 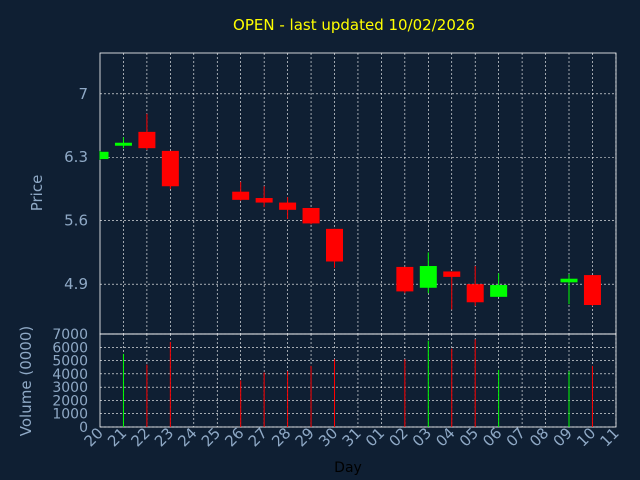 I want to click on x-tick-label: 30, so click(x=328, y=437).